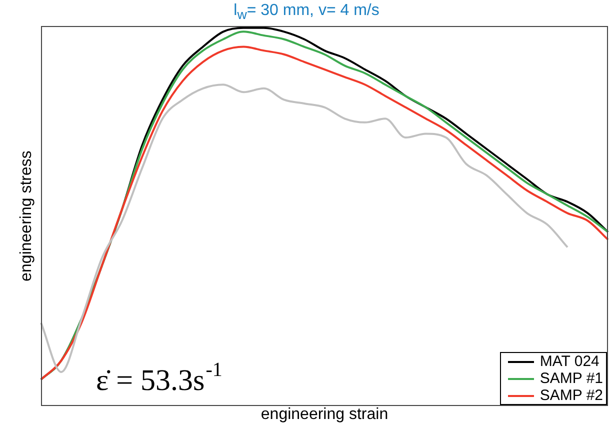  I want to click on chart-title: l$_{w}$= 30 mm, v= 4 m/s, so click(306, 12).